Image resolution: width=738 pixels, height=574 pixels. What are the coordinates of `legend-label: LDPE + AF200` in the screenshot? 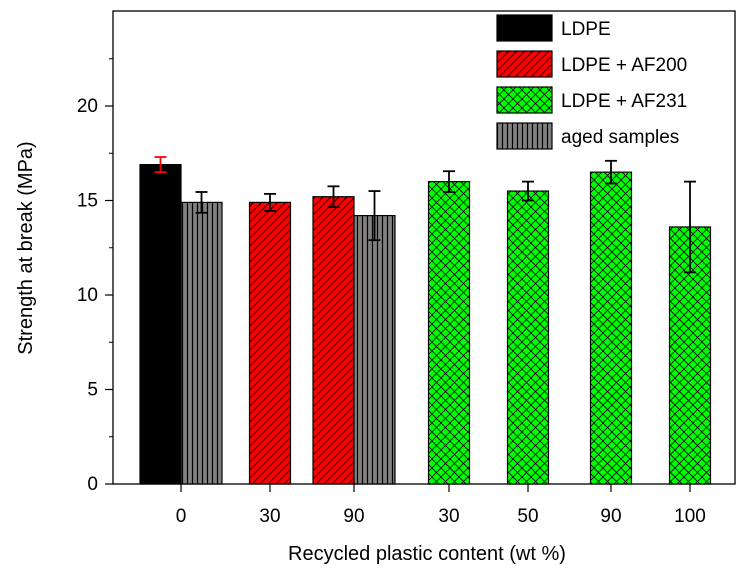 It's located at (624, 65).